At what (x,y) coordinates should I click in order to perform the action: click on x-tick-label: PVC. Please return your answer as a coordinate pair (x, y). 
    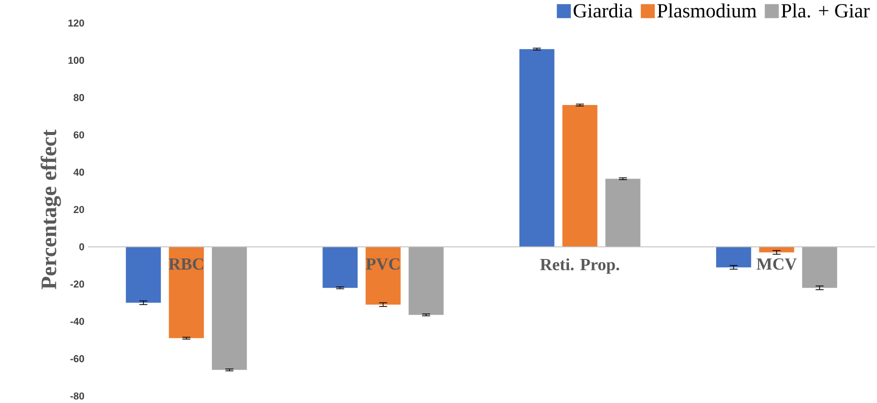
    Looking at the image, I should click on (383, 264).